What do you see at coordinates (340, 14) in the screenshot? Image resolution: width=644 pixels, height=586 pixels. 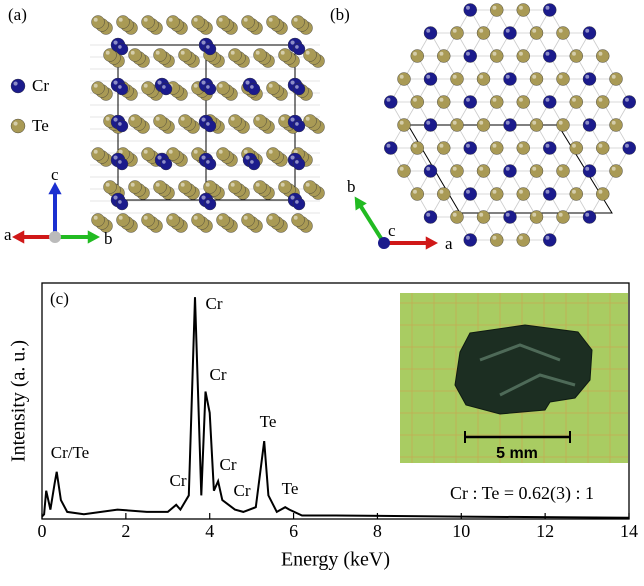 I see `panel-label: (b)` at bounding box center [340, 14].